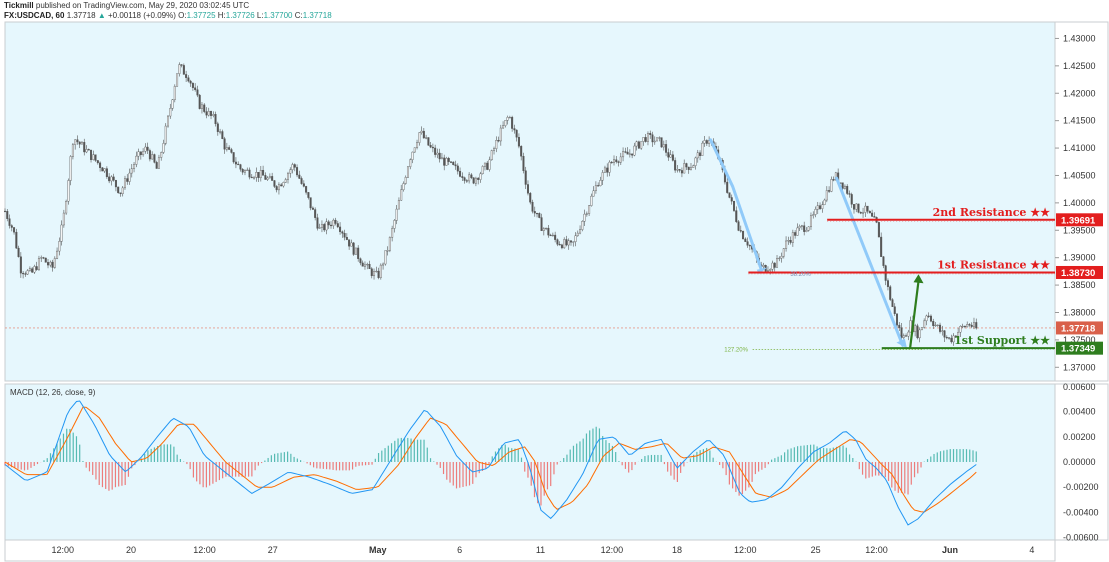 Image resolution: width=1109 pixels, height=562 pixels. What do you see at coordinates (221, 15) in the screenshot?
I see `high-label: H:` at bounding box center [221, 15].